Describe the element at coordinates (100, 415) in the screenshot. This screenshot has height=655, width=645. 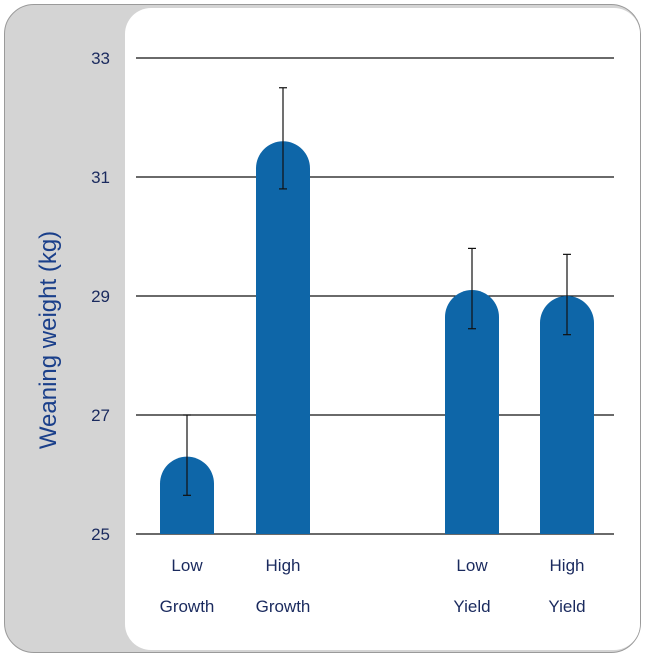
I see `y-tick-label: 27` at that location.